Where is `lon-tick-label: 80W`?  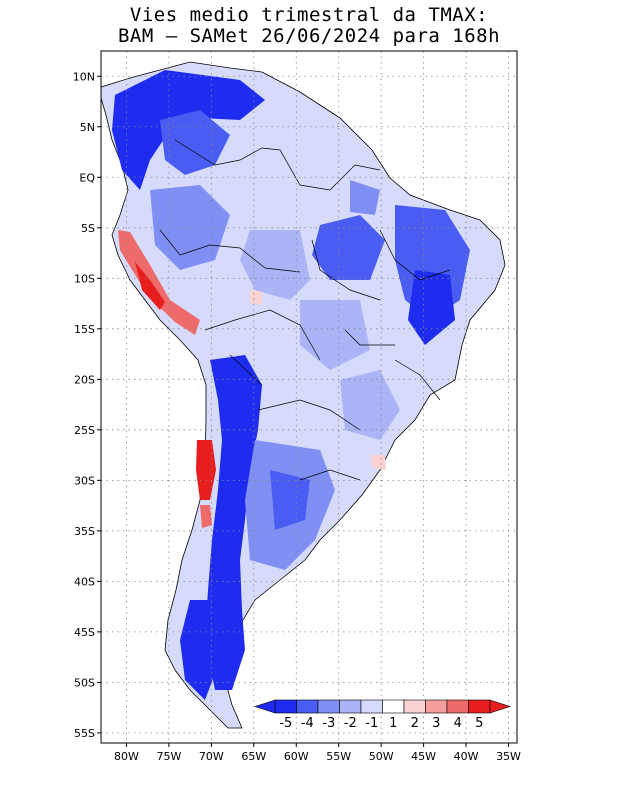
lon-tick-label: 80W is located at coordinates (126, 756).